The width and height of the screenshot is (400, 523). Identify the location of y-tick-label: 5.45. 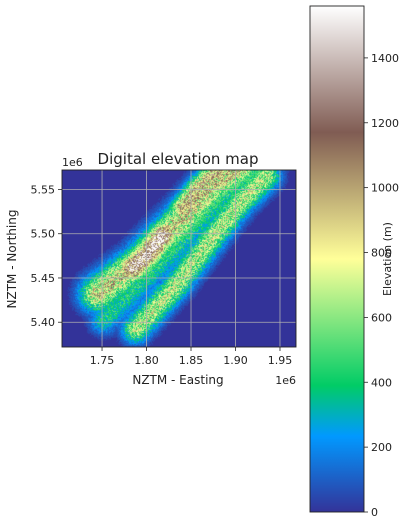
(43, 278).